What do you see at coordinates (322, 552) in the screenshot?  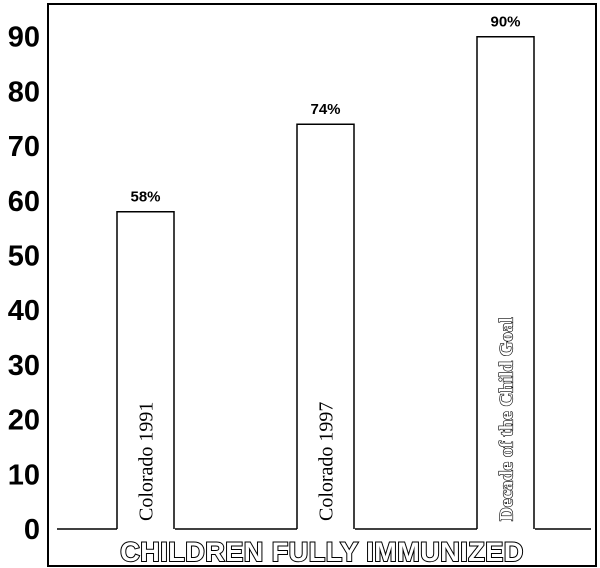 I see `x-axis-title: CHILDREN FULLY IMMUNIZED` at bounding box center [322, 552].